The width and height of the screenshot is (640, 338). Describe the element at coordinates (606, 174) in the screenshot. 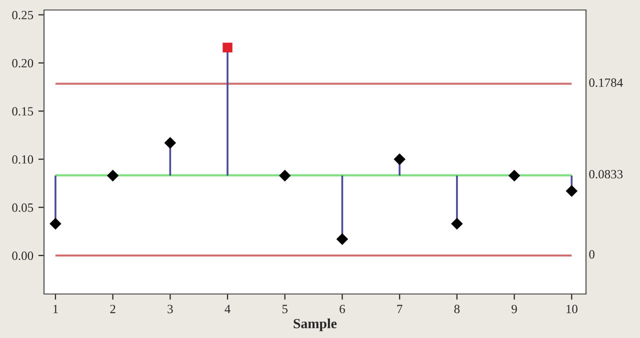

I see `ref-line-label: 0.0833` at that location.